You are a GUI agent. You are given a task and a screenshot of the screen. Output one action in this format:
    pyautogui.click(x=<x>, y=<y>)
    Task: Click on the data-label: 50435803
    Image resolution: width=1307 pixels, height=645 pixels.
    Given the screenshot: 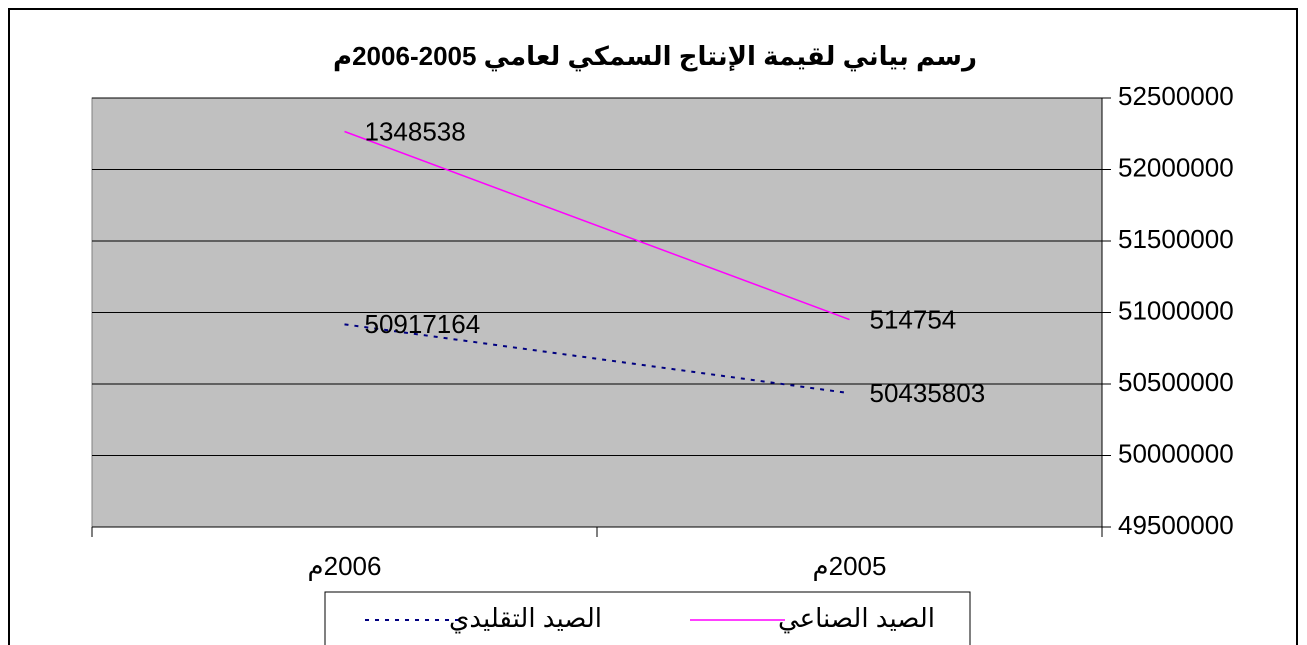 What is the action you would take?
    pyautogui.click(x=928, y=393)
    